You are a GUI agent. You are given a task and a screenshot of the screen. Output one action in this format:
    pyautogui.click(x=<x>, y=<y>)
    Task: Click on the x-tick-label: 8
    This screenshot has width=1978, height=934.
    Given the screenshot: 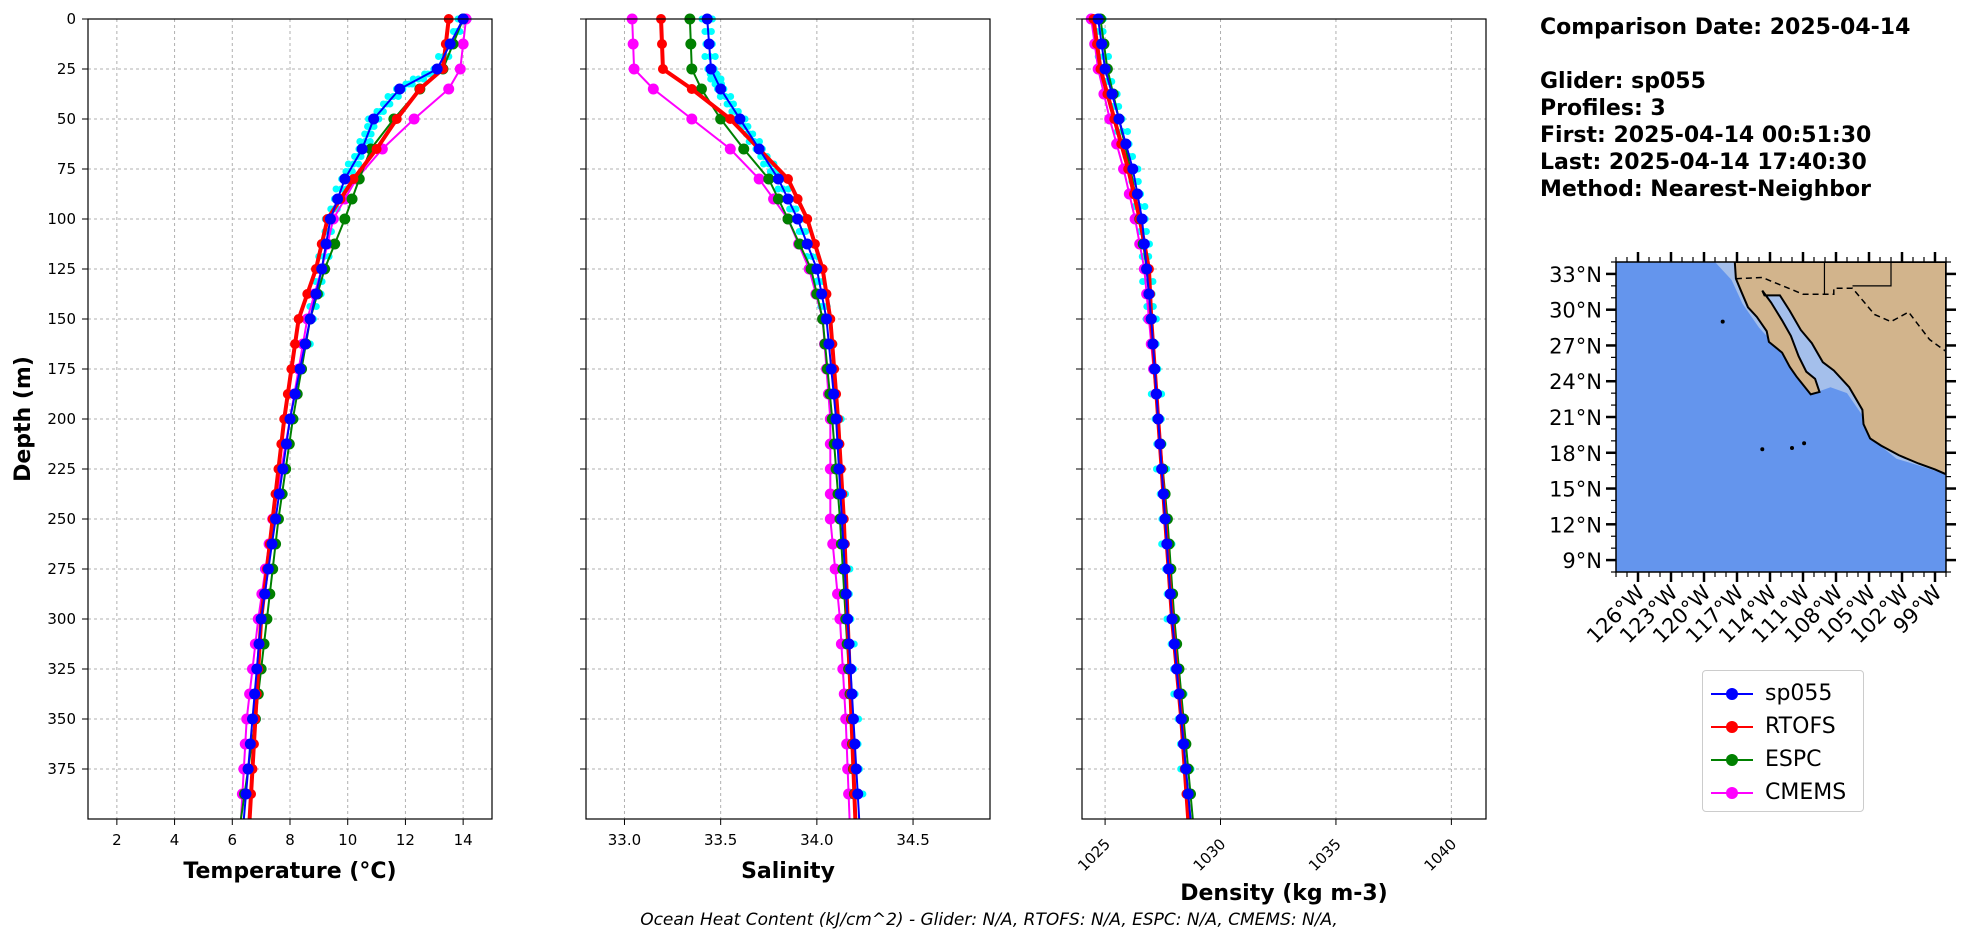 What is the action you would take?
    pyautogui.click(x=290, y=840)
    